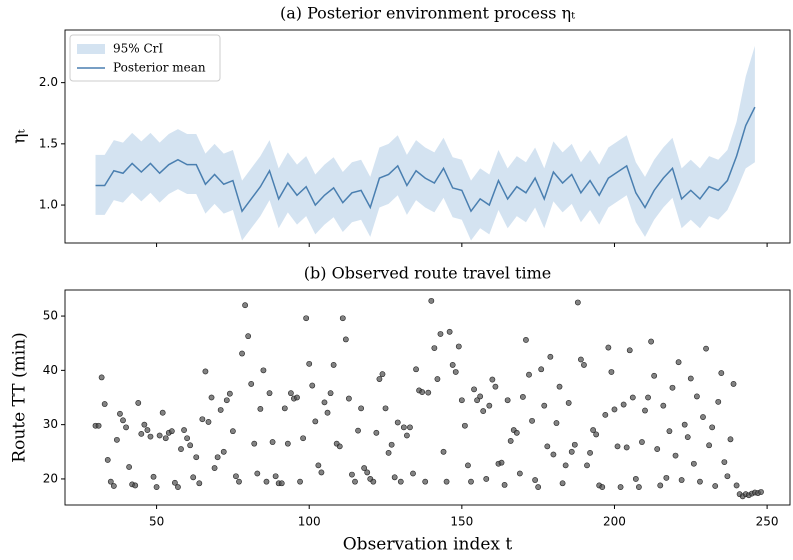 This screenshot has height=560, width=793. What do you see at coordinates (50, 370) in the screenshot?
I see `y-tick-label: 40` at bounding box center [50, 370].